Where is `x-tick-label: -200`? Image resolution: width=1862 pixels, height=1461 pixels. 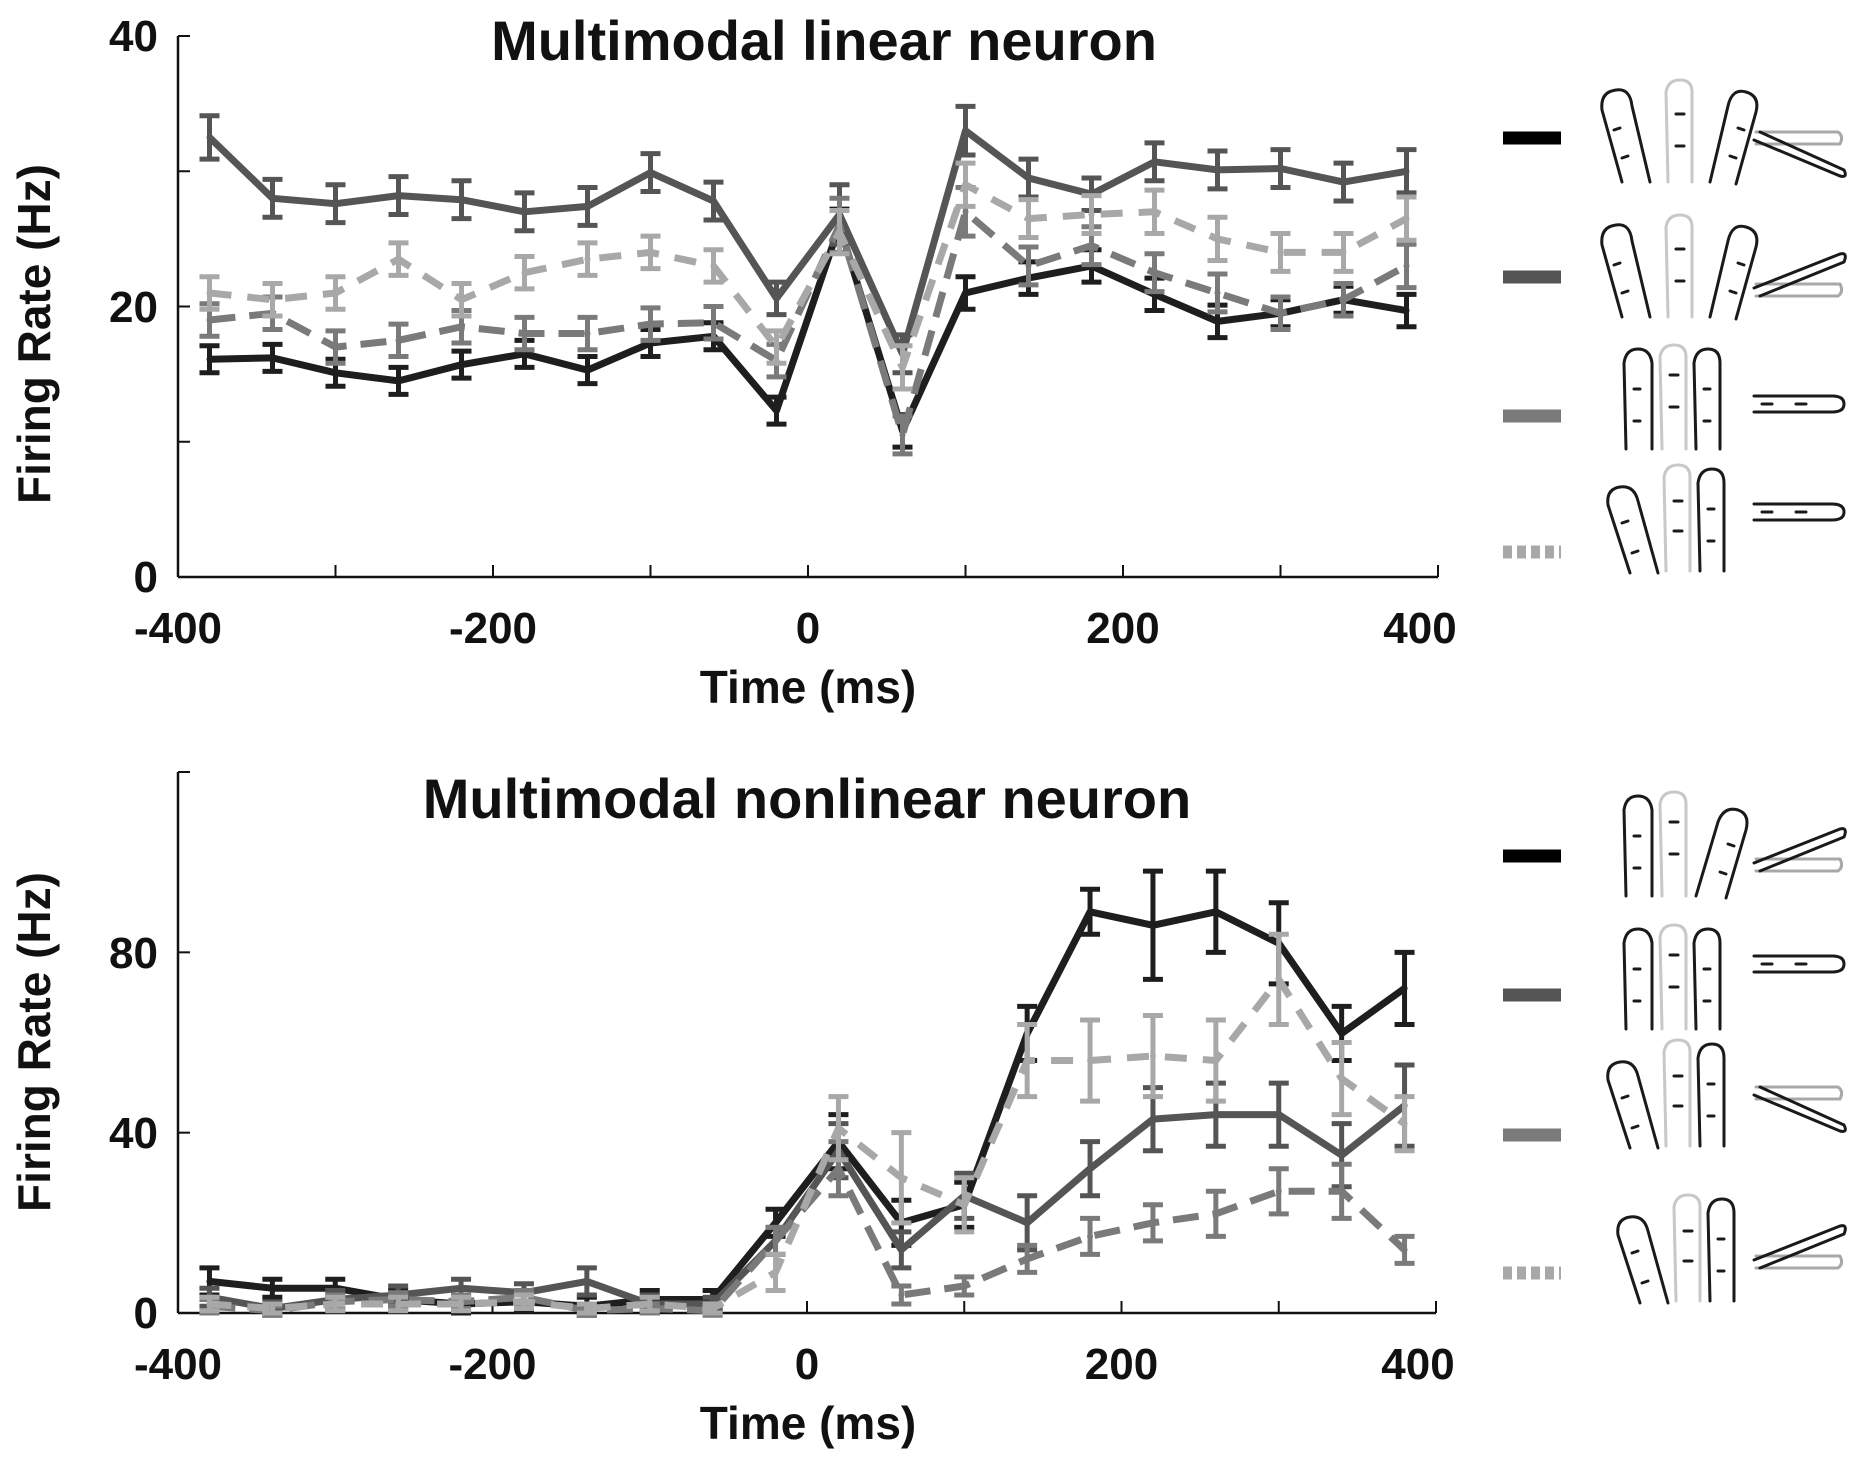 x-tick-label: -200 is located at coordinates (492, 1364).